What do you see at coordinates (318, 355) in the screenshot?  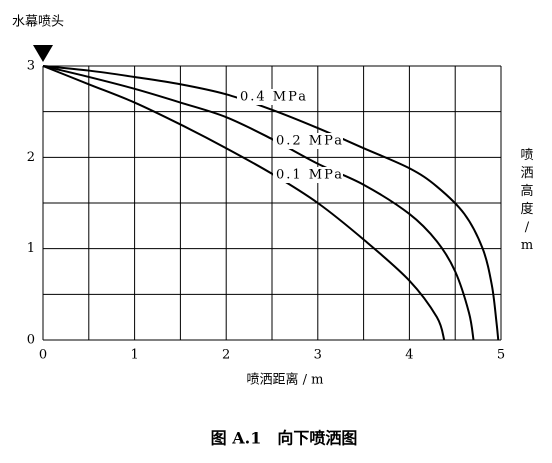 I see `x-tick-label: 3` at bounding box center [318, 355].